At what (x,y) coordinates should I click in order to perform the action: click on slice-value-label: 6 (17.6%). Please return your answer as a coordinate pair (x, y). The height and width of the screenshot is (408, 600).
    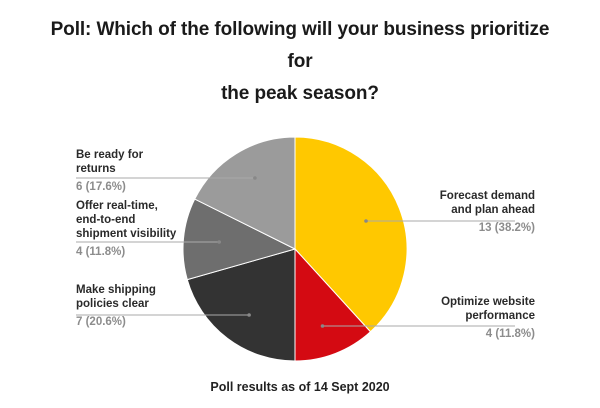
    Looking at the image, I should click on (101, 187).